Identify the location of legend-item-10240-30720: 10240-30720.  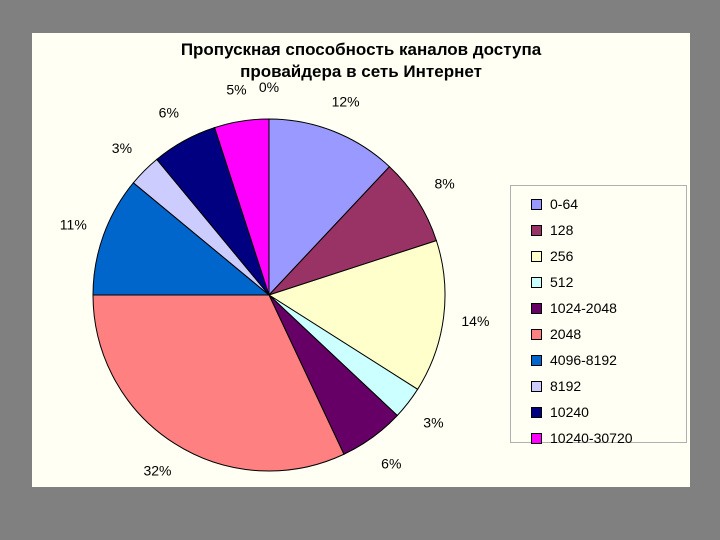
(598, 438).